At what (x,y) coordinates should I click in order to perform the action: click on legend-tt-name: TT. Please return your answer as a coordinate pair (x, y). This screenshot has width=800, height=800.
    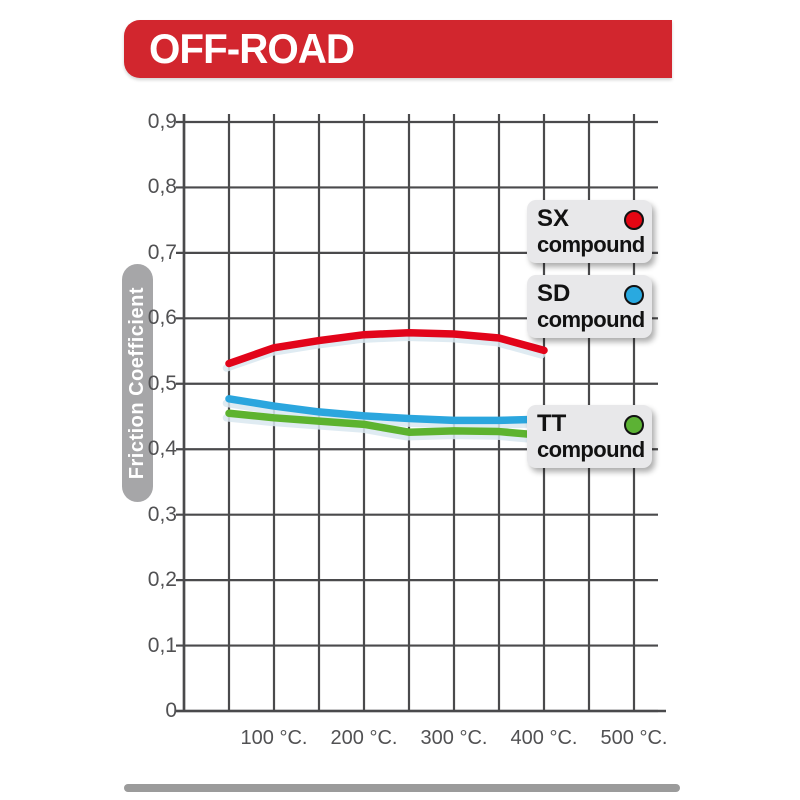
    Looking at the image, I should click on (552, 423).